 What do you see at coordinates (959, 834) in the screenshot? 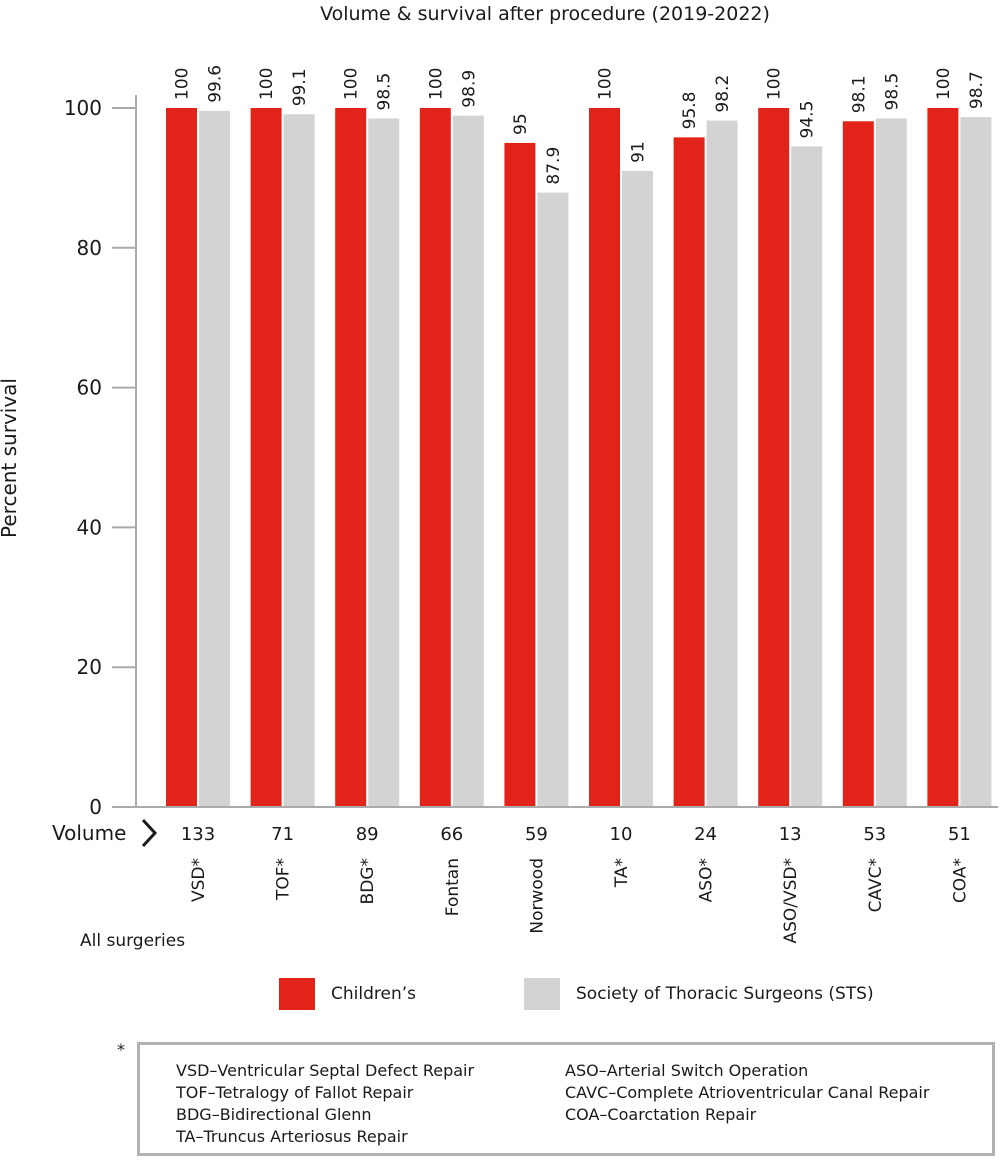
I see `volume-value: 51` at bounding box center [959, 834].